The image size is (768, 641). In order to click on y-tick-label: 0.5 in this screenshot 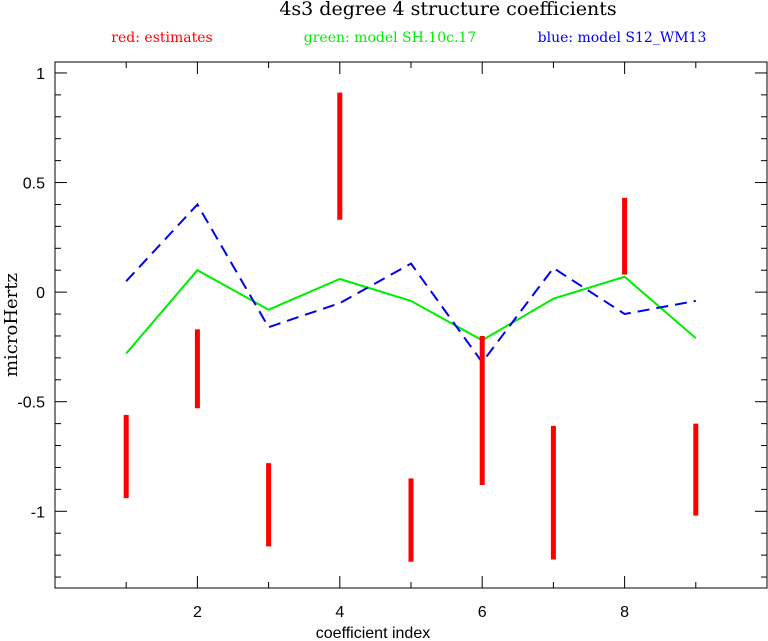, I will do `click(34, 184)`.